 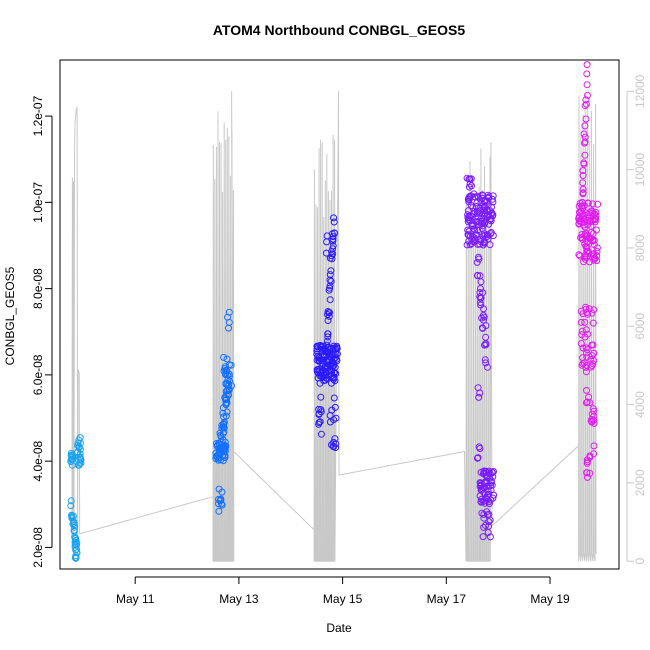 What do you see at coordinates (135, 599) in the screenshot?
I see `x-tick-label: May 11` at bounding box center [135, 599].